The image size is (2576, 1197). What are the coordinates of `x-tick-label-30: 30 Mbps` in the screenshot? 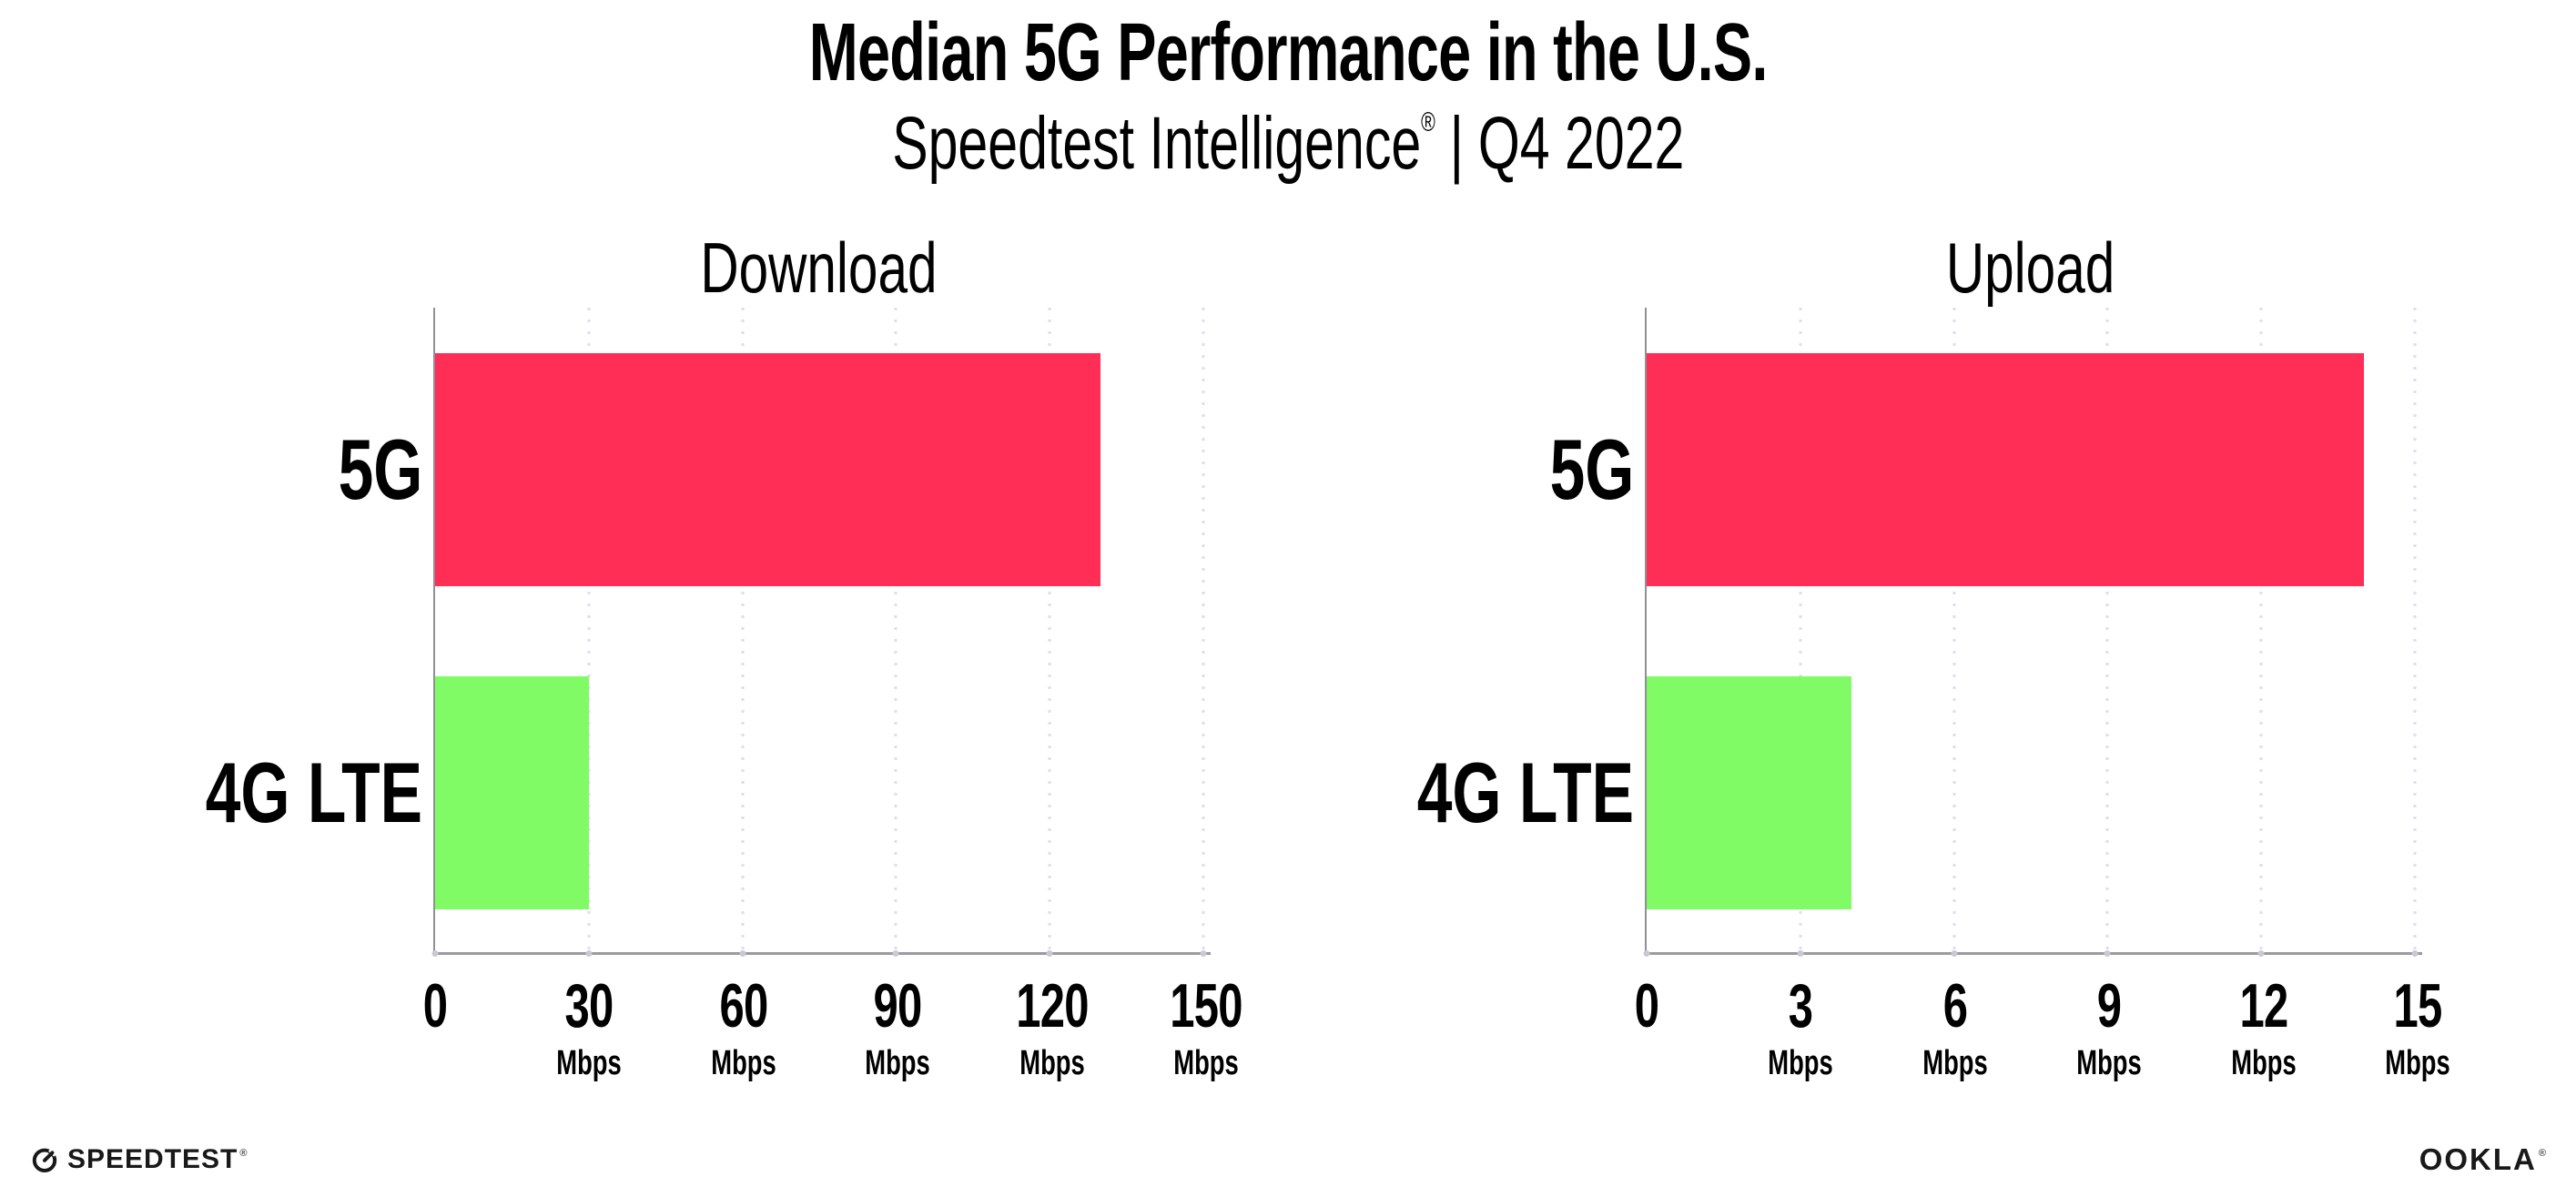 It's located at (589, 1027).